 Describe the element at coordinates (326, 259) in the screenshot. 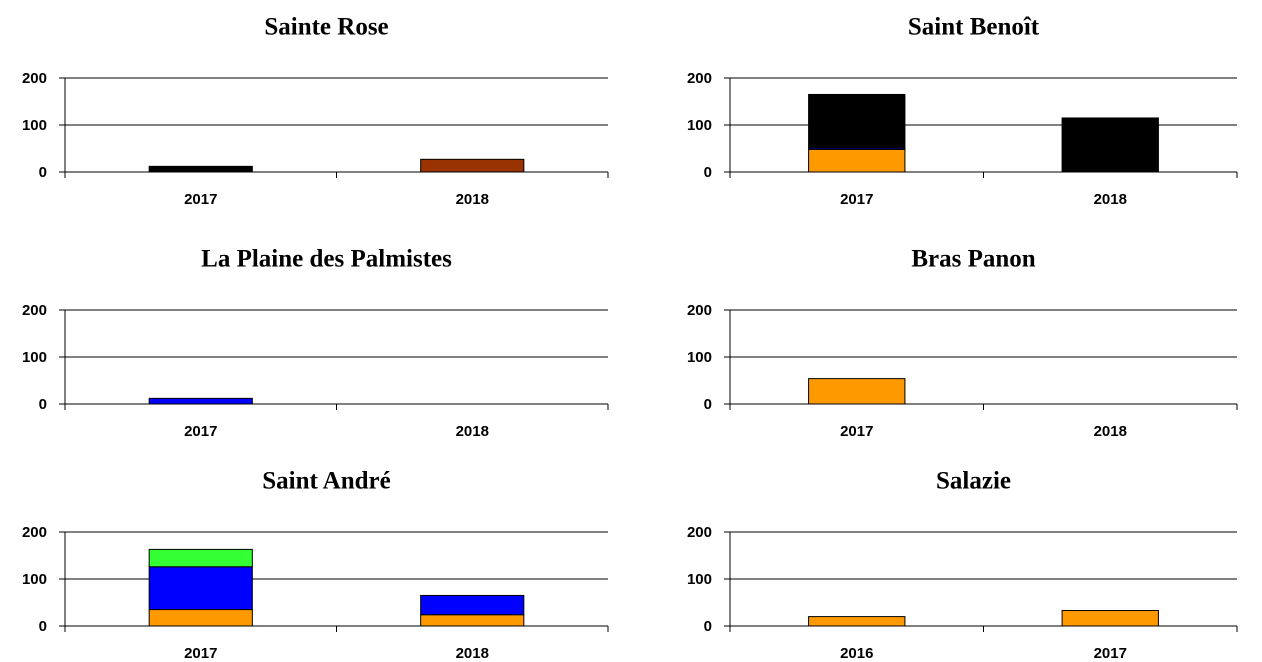

I see `chart-title: La Plaine des Palmistes` at that location.